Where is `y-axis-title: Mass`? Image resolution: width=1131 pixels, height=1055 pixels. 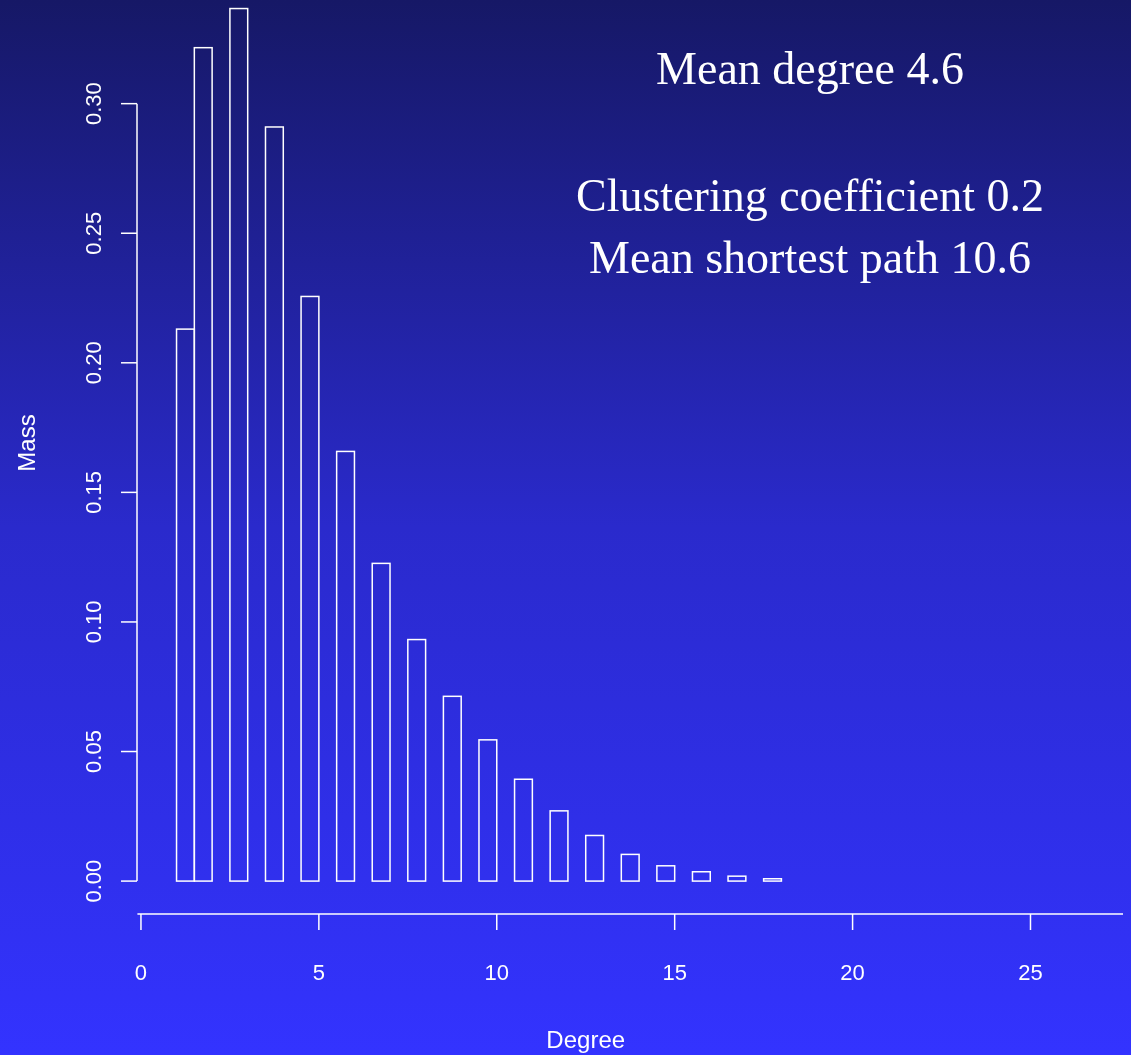 y-axis-title: Mass is located at coordinates (26, 443).